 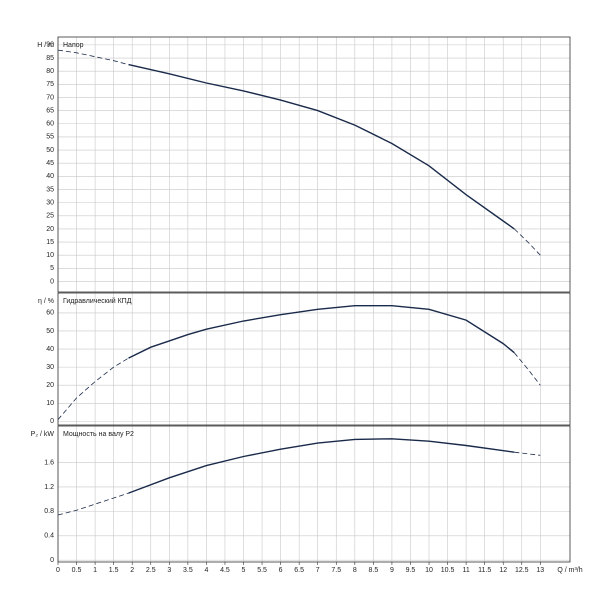 What do you see at coordinates (50, 189) in the screenshot?
I see `y-tick-label: 35` at bounding box center [50, 189].